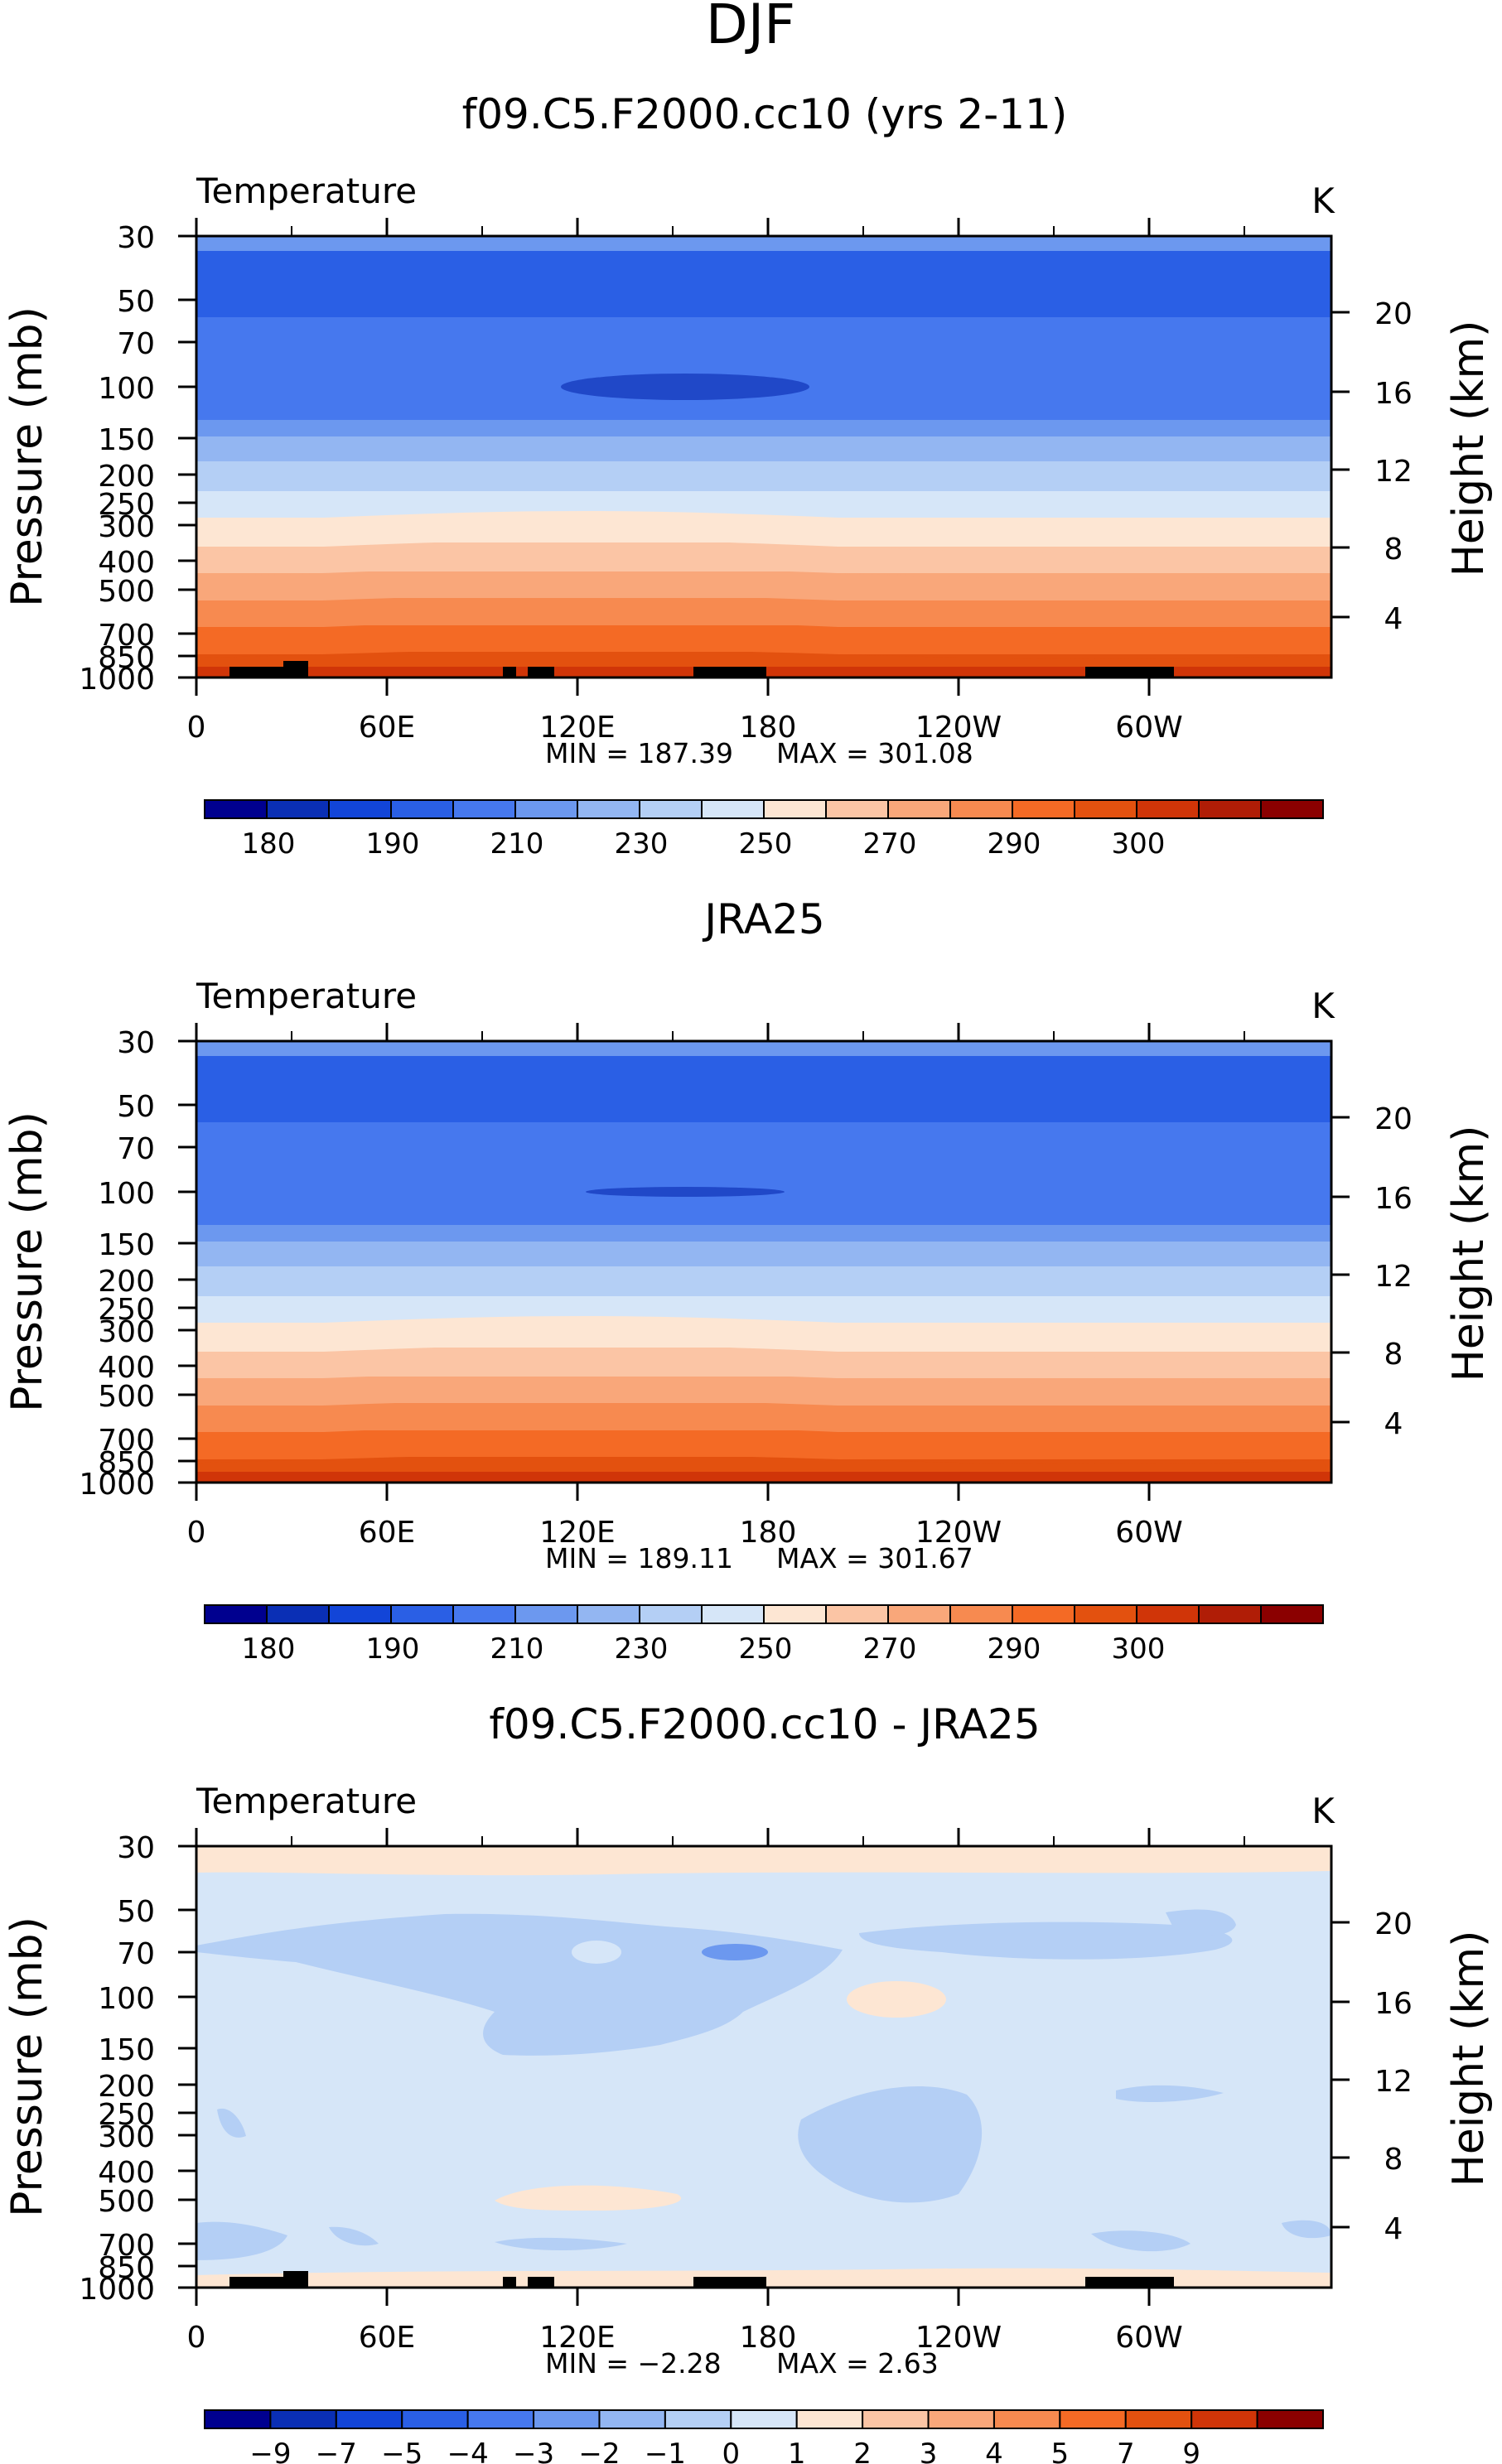 The image size is (1502, 2464). What do you see at coordinates (764, 1724) in the screenshot?
I see `chart-title: f09.C5.F2000.cc10 - JRA25` at bounding box center [764, 1724].